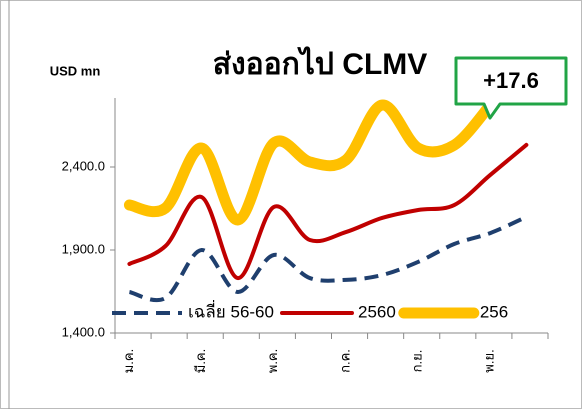 The height and width of the screenshot is (409, 582). Describe the element at coordinates (200, 361) in the screenshot. I see `x-tick-label: มี.ค.` at that location.